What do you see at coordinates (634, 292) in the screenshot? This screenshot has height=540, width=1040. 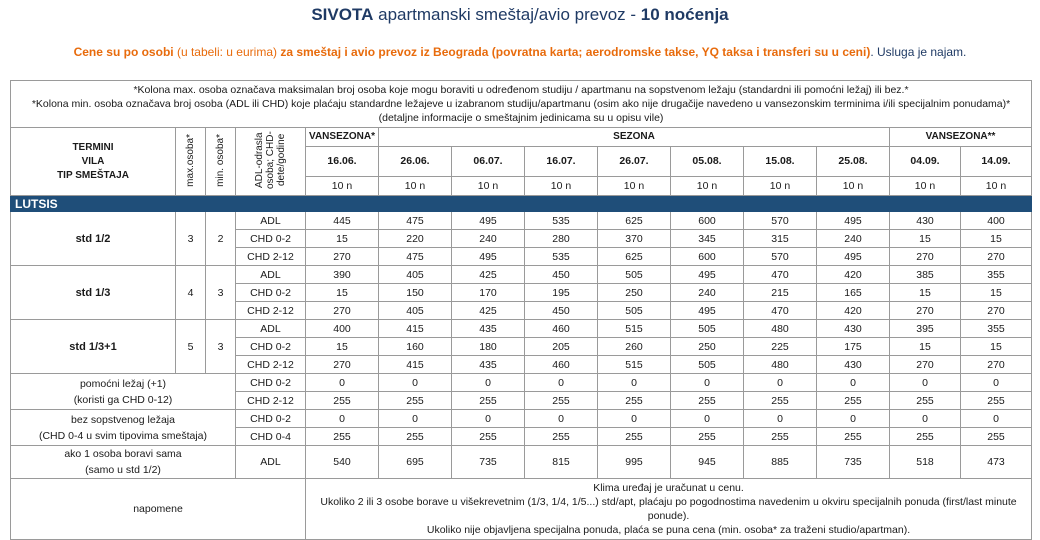 I see `price-cell: 250` at bounding box center [634, 292].